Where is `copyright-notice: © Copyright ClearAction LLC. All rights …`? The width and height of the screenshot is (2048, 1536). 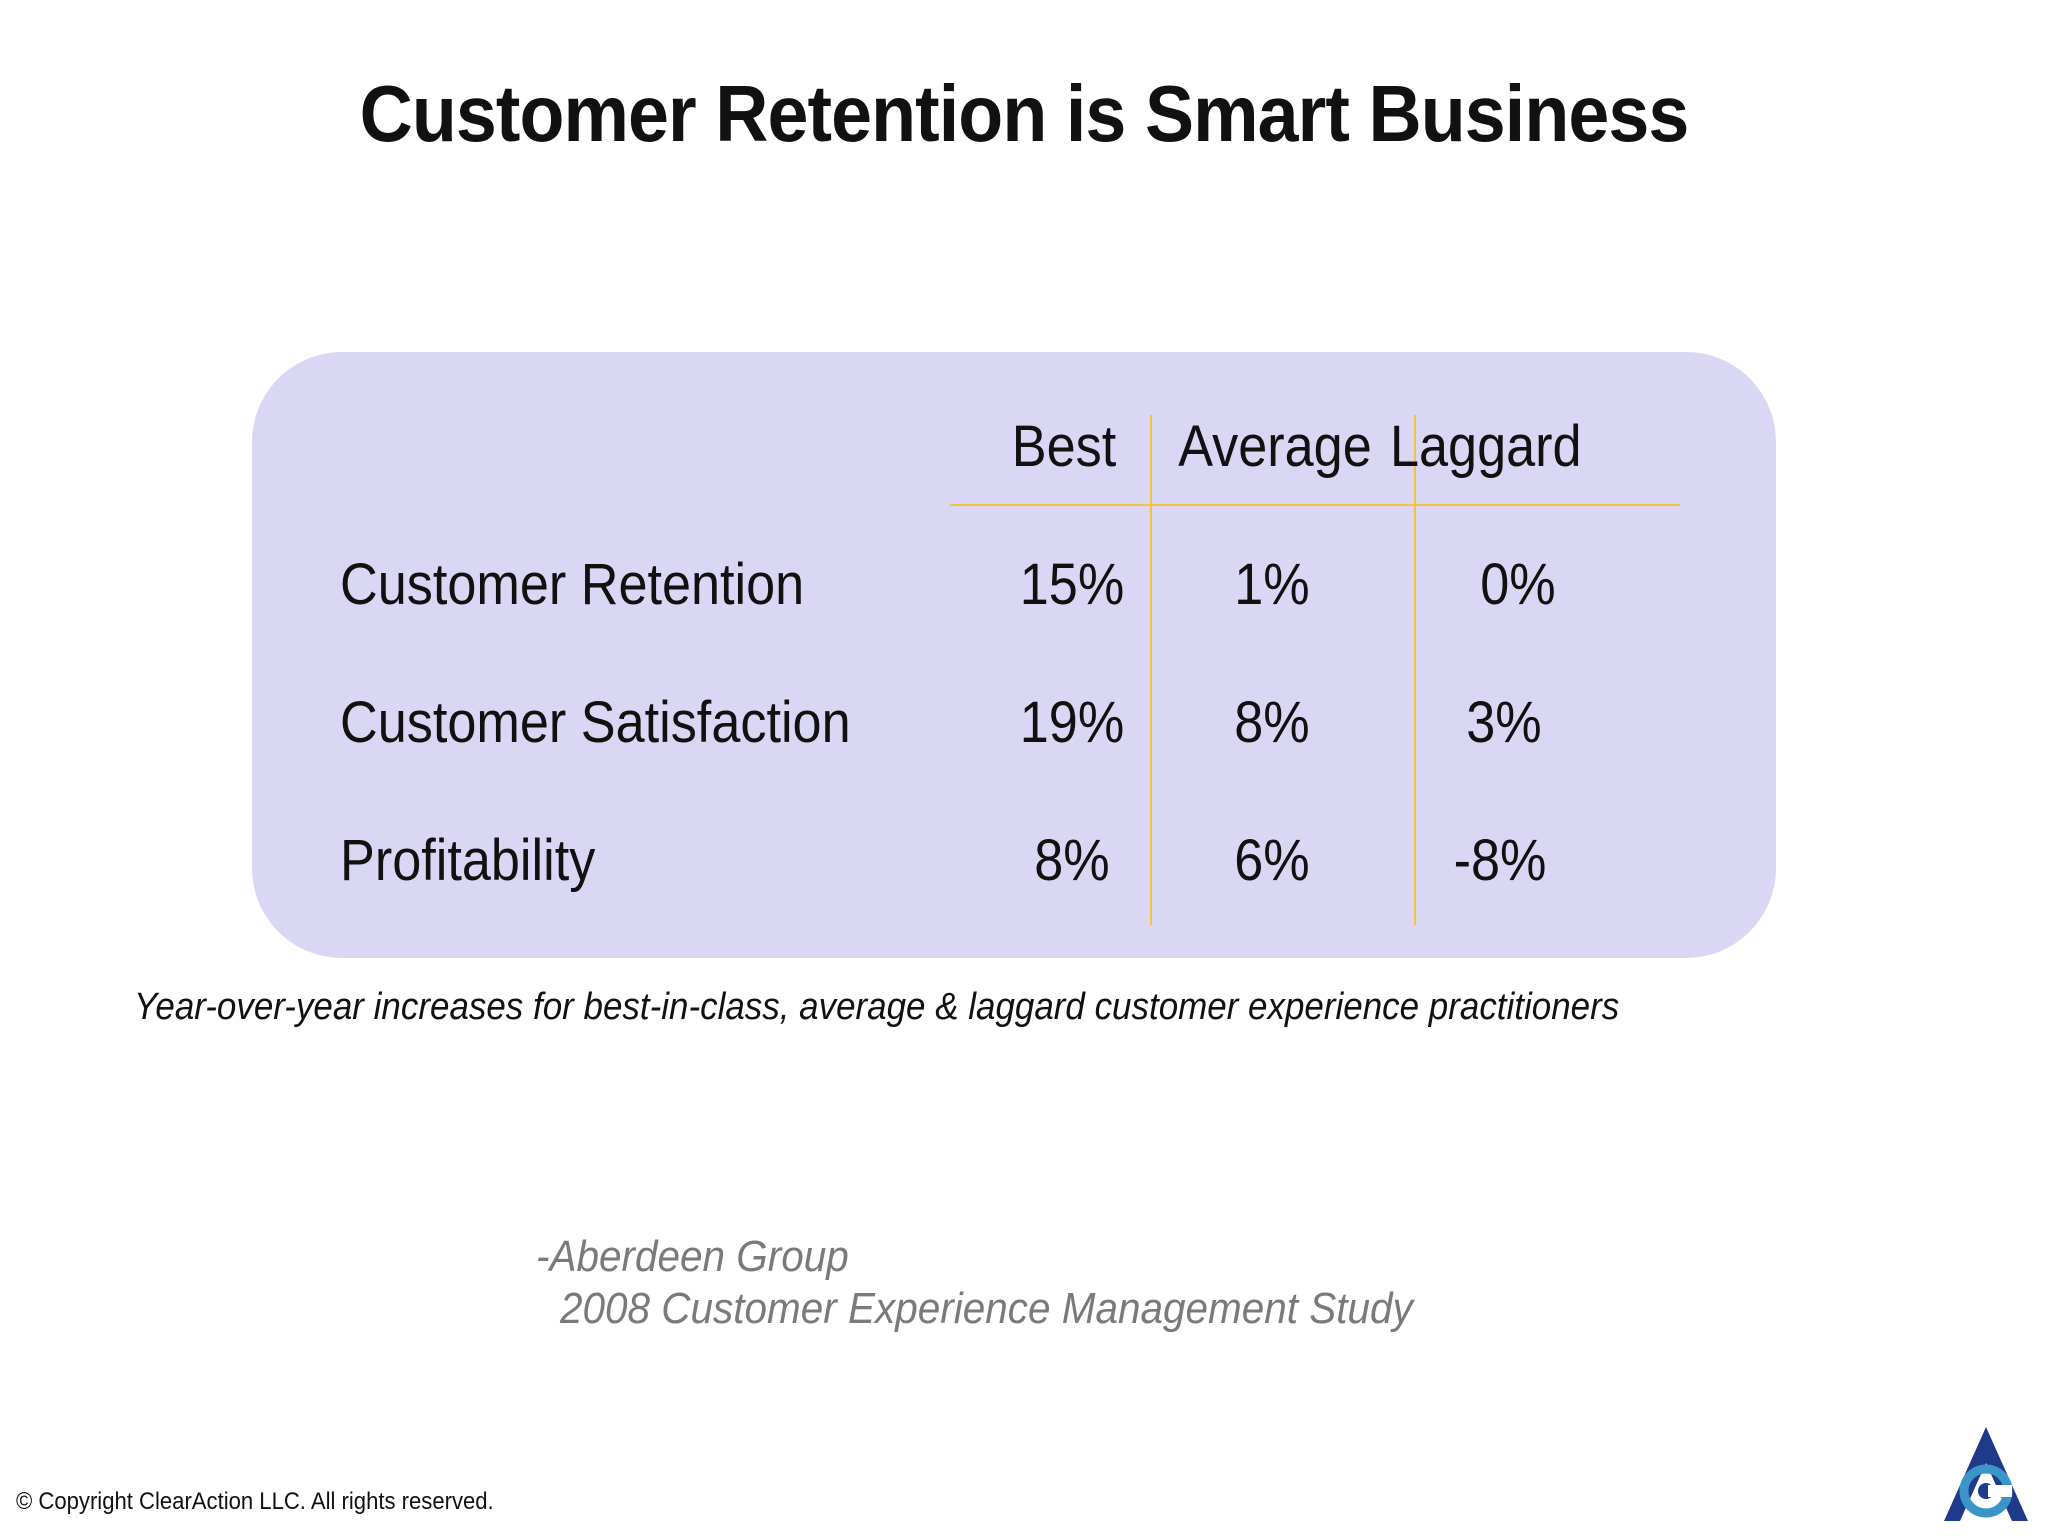
copyright-notice: © Copyright ClearAction LLC. All rights … is located at coordinates (255, 1501).